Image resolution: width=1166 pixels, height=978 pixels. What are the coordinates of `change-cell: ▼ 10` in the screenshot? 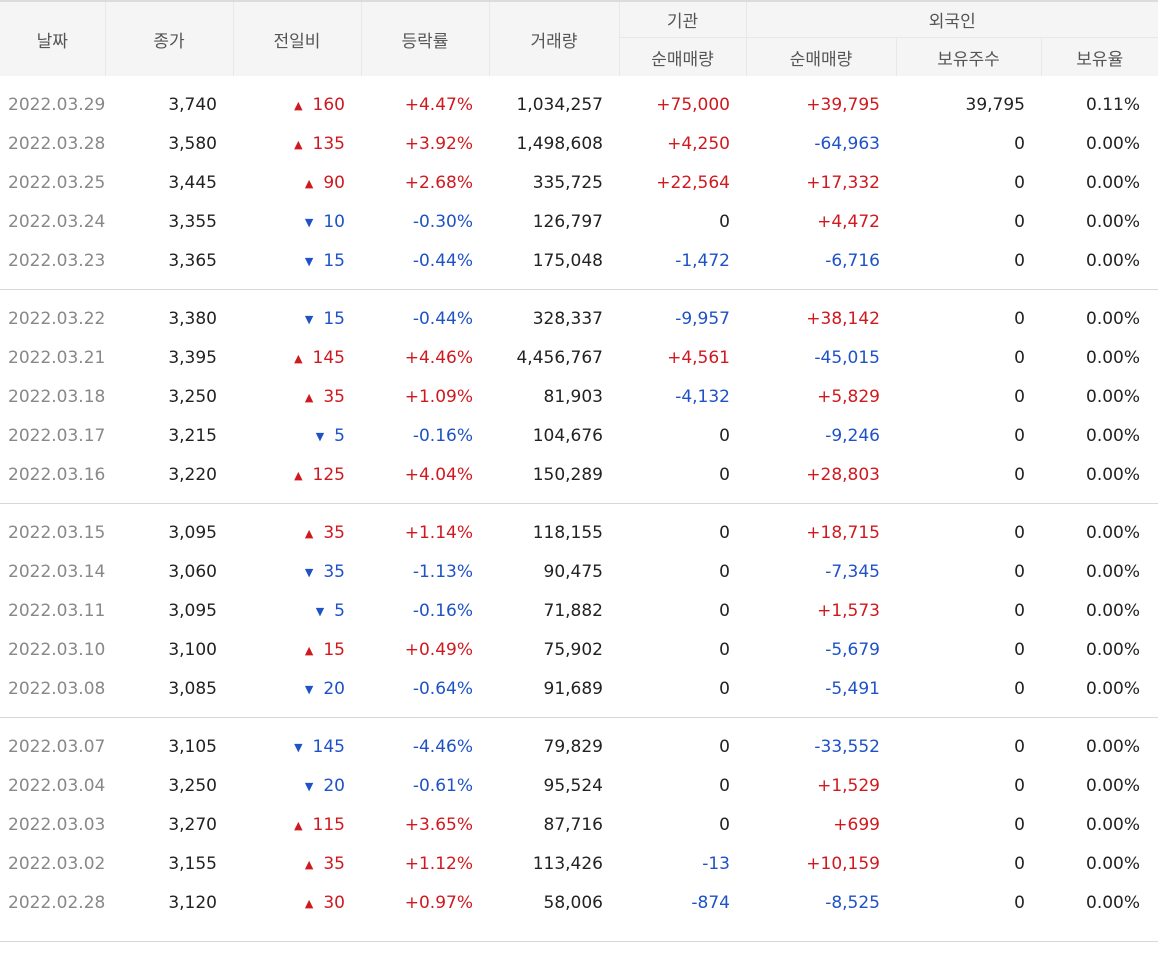 It's located at (297, 221).